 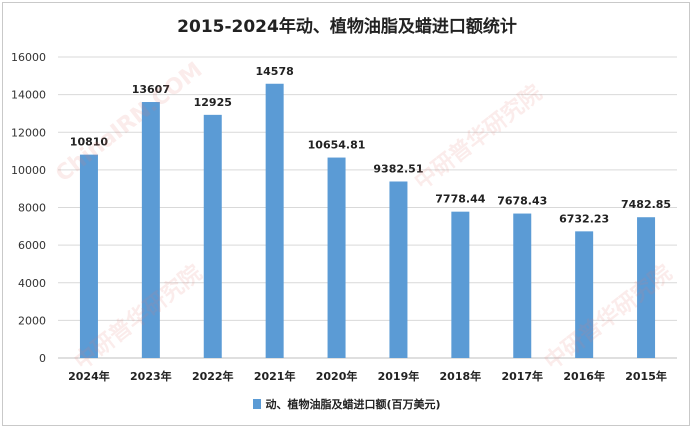 I want to click on x-tick-label: 2023年, so click(x=151, y=376).